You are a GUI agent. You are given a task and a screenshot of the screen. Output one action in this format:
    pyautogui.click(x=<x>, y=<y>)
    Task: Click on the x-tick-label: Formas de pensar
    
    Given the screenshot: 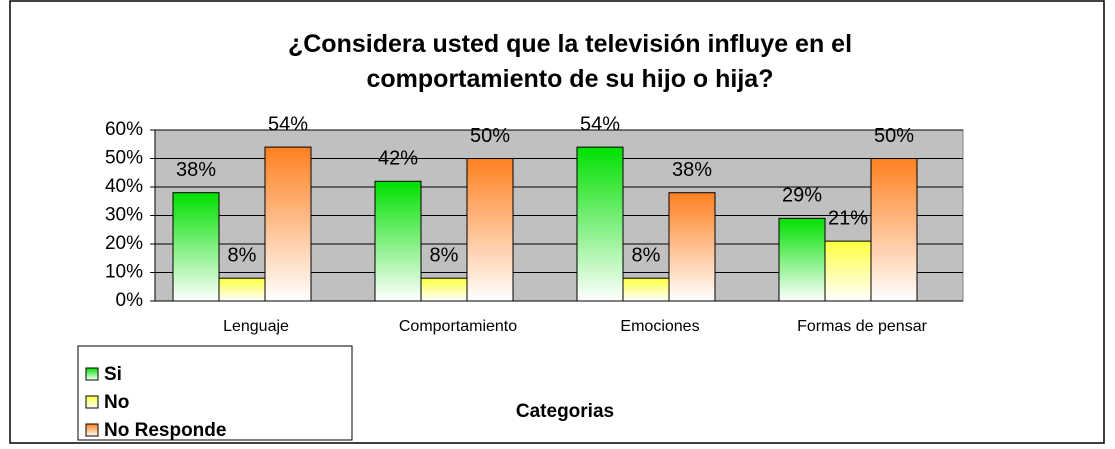 What is the action you would take?
    pyautogui.click(x=862, y=326)
    